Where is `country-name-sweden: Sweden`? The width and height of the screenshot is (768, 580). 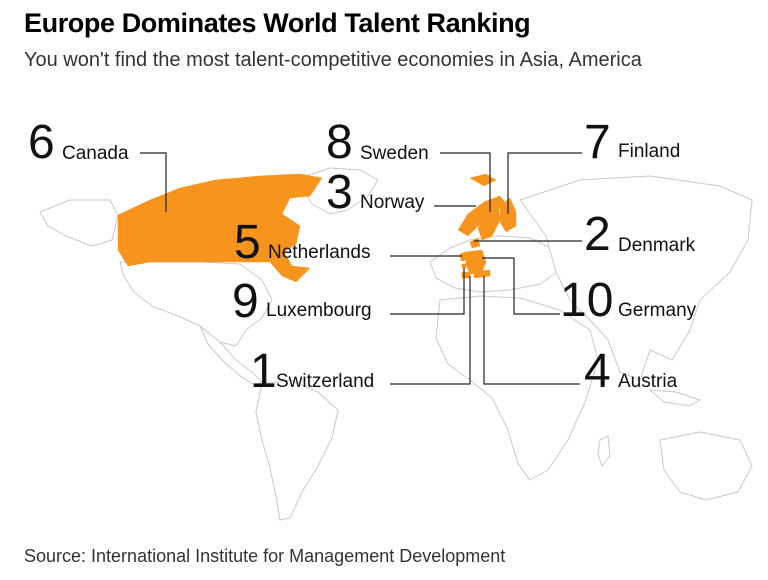 country-name-sweden: Sweden is located at coordinates (394, 153).